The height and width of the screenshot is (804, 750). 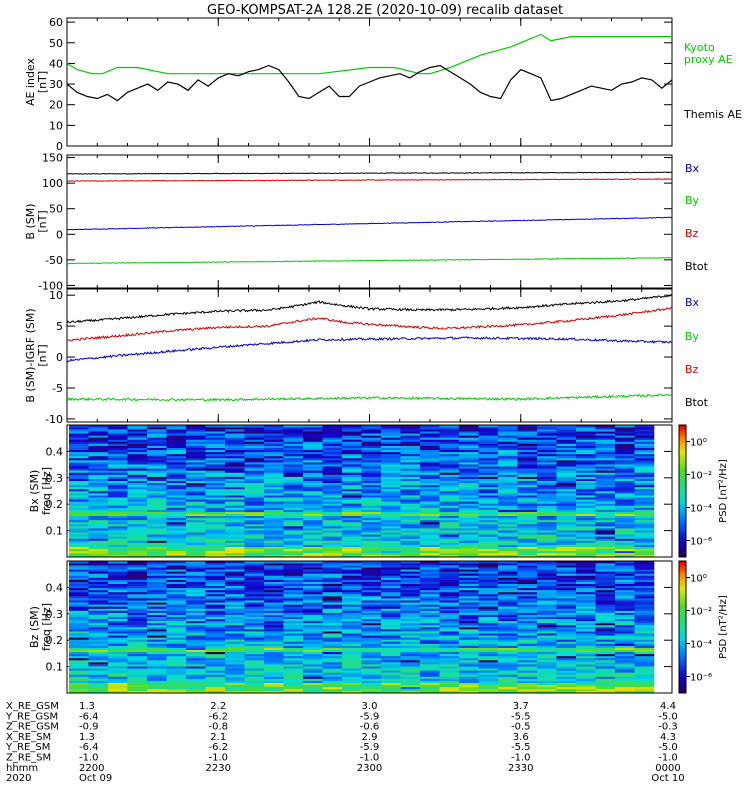 I want to click on legend-label: Bz, so click(x=692, y=233).